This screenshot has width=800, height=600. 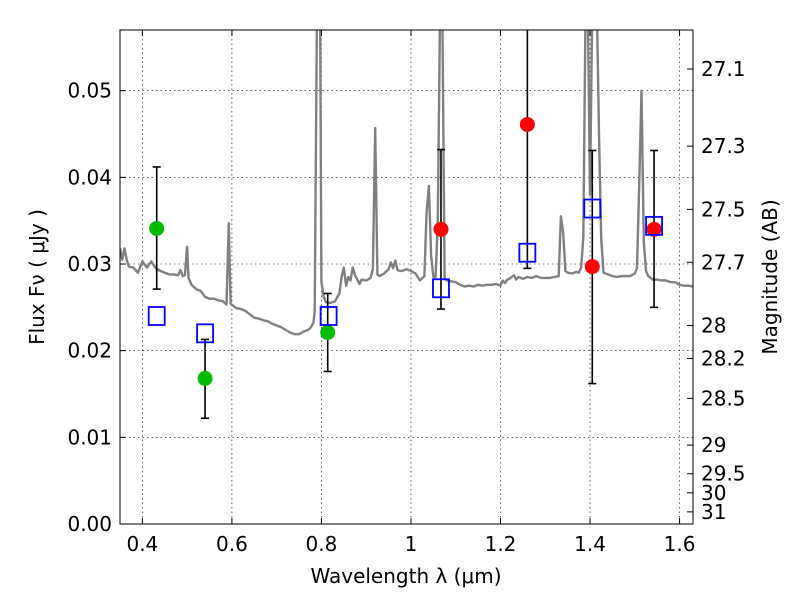 I want to click on x-tick-label: 0.4, so click(x=142, y=544).